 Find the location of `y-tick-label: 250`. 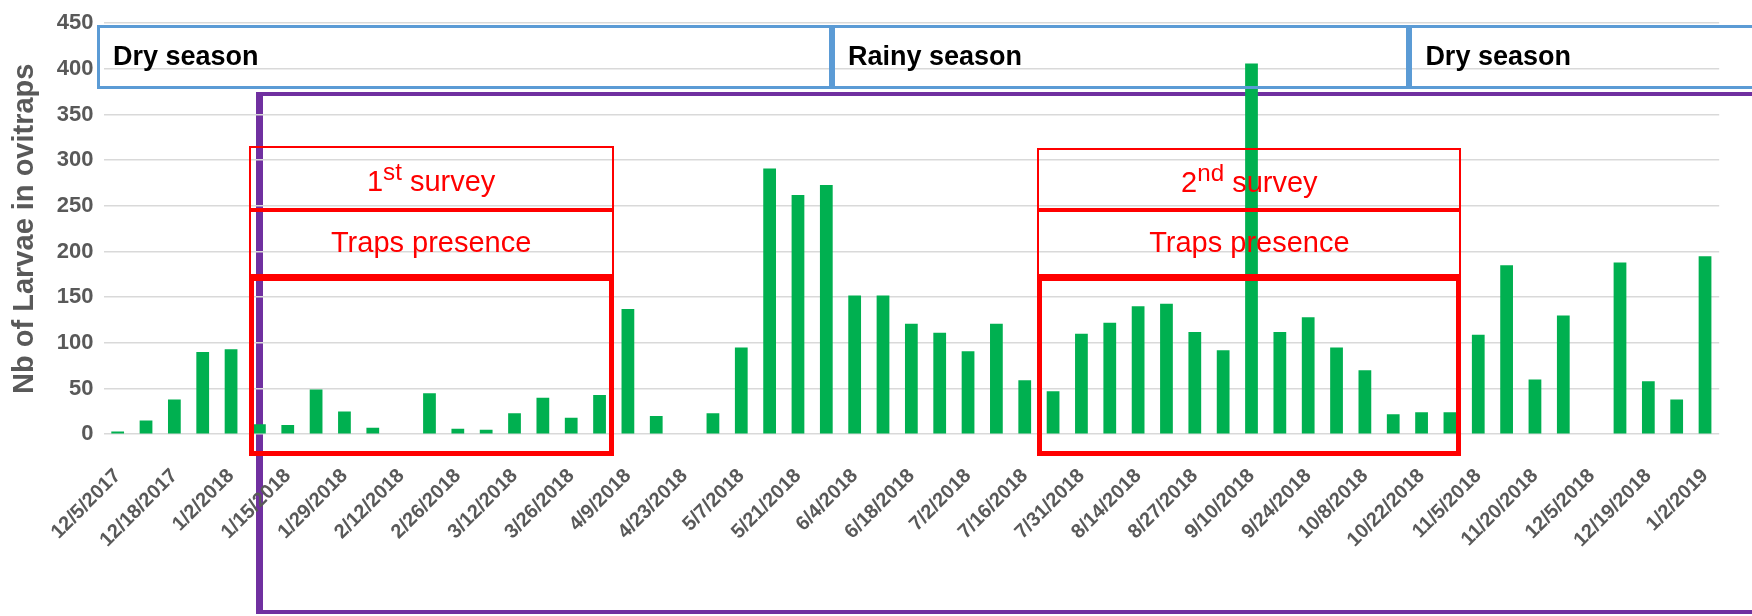

y-tick-label: 250 is located at coordinates (75, 204).